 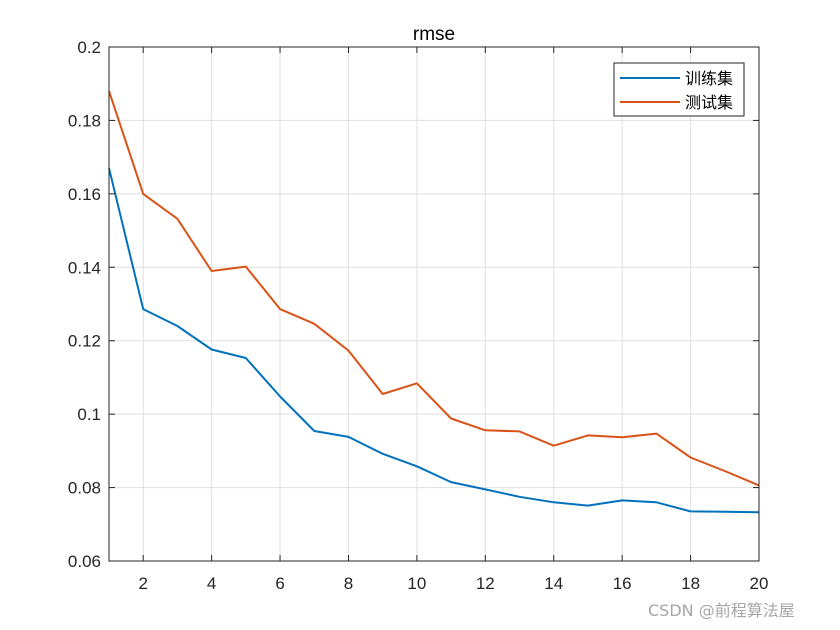 What do you see at coordinates (142, 583) in the screenshot?
I see `x-tick-label: 2` at bounding box center [142, 583].